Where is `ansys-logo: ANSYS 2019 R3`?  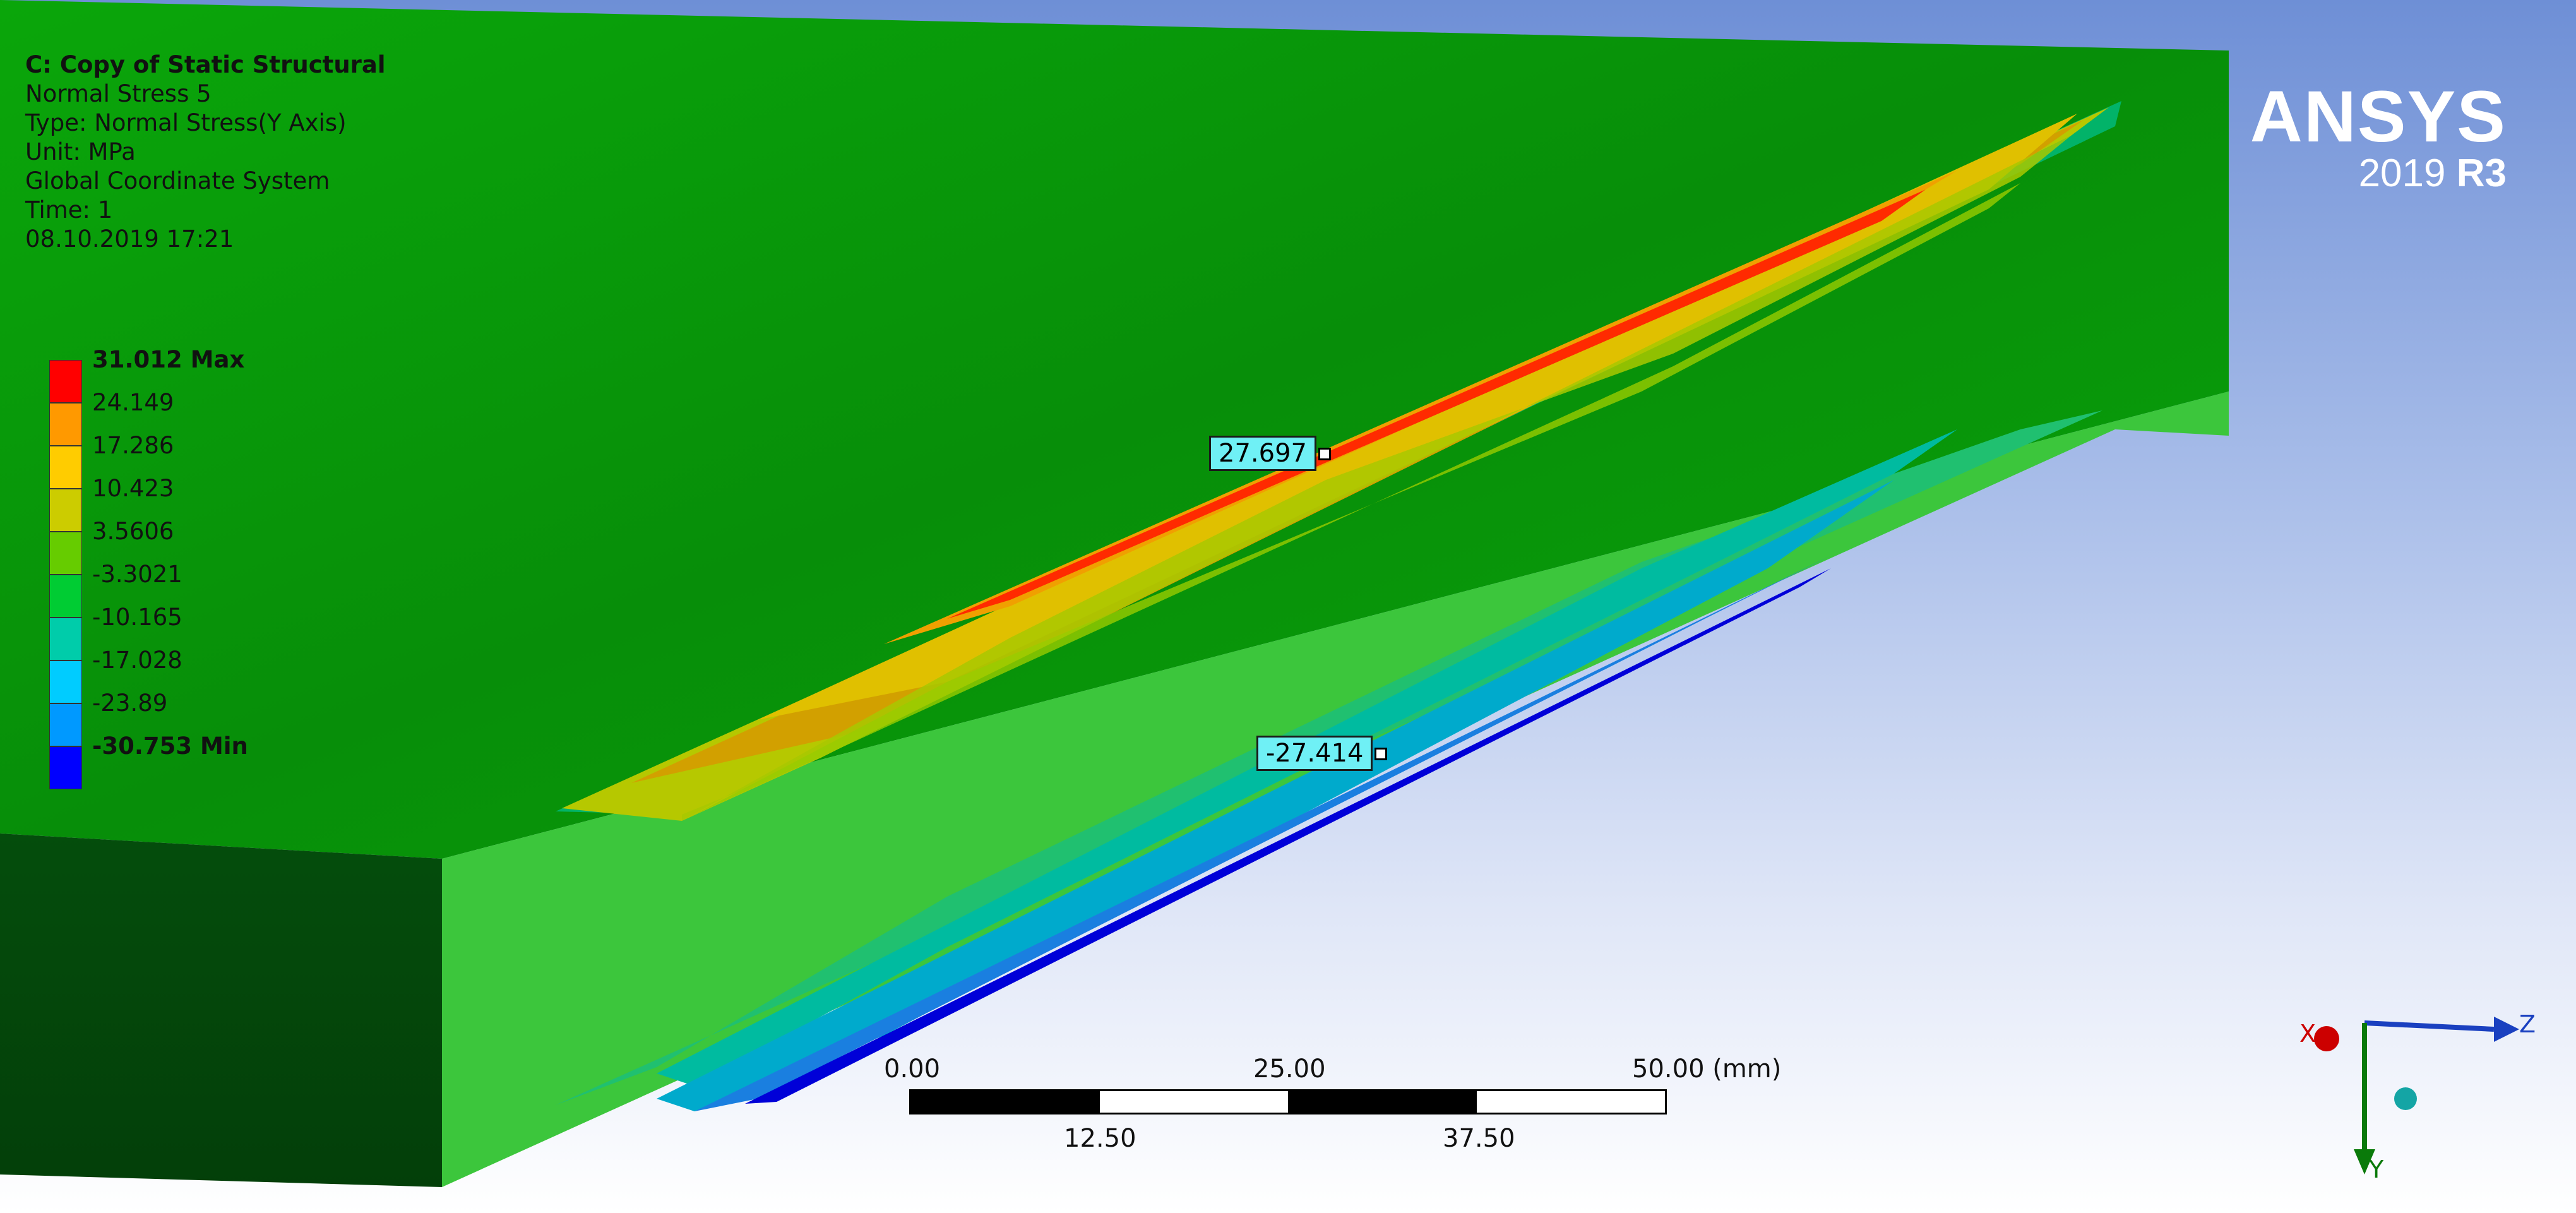
ansys-logo: ANSYS 2019 R3 is located at coordinates (2378, 136).